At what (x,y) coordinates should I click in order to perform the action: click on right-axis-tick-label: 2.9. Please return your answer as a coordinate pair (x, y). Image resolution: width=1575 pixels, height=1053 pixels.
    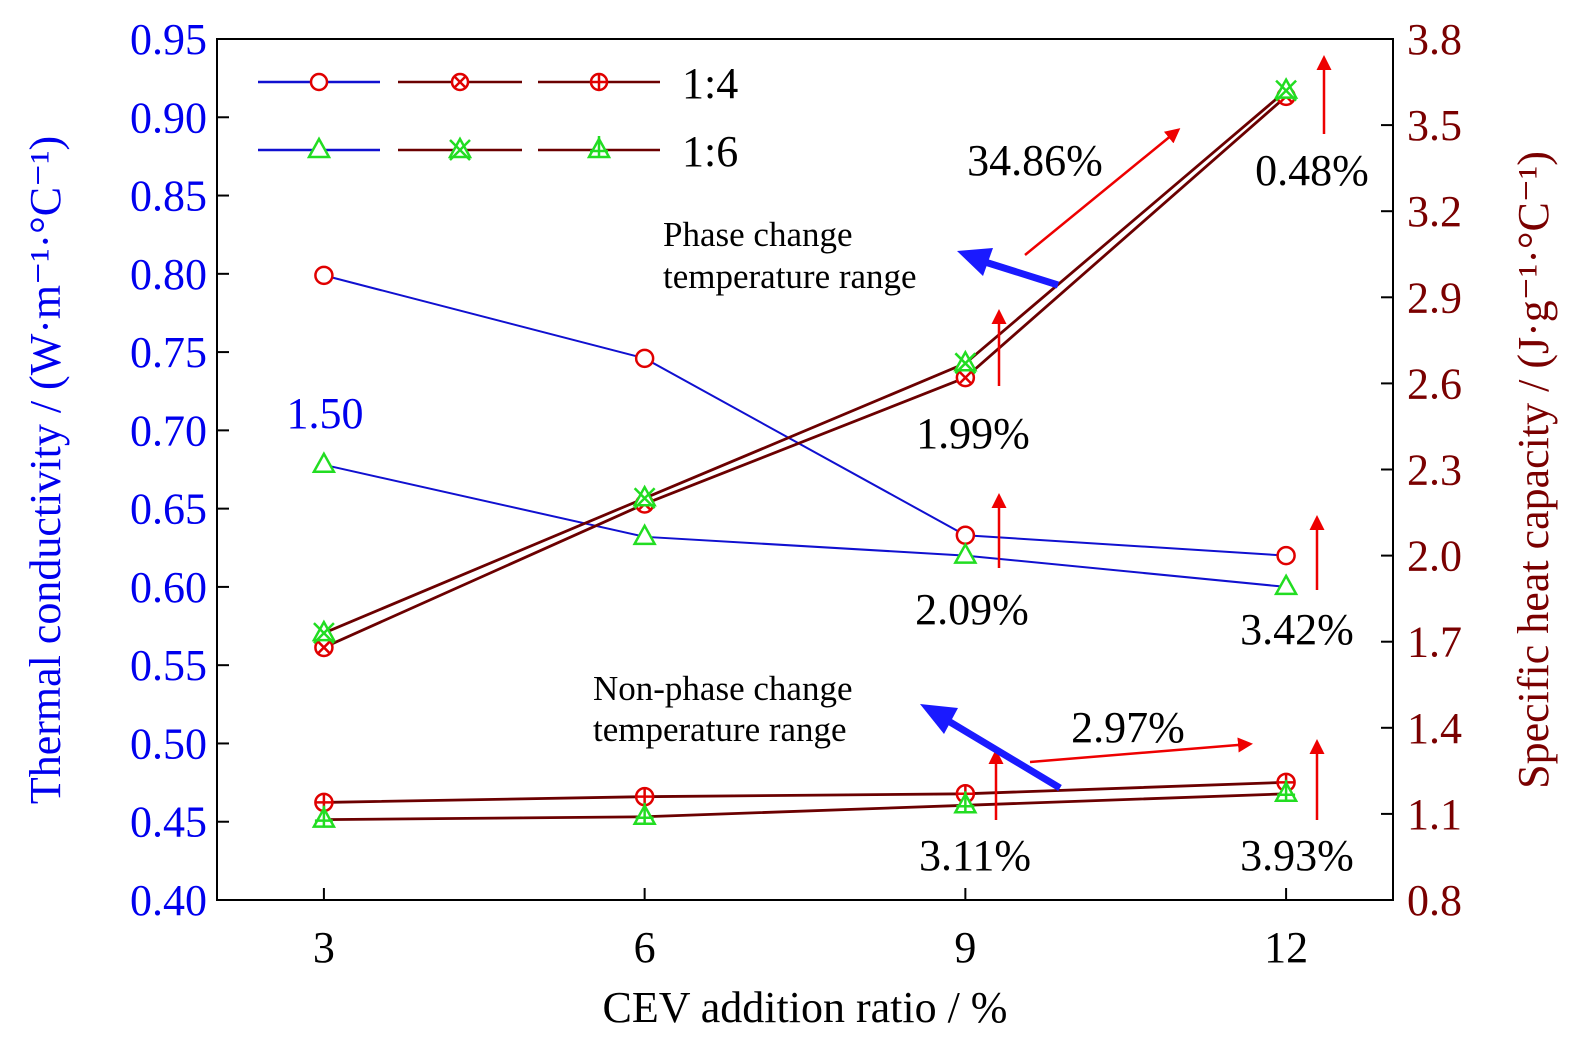
    Looking at the image, I should click on (1434, 297).